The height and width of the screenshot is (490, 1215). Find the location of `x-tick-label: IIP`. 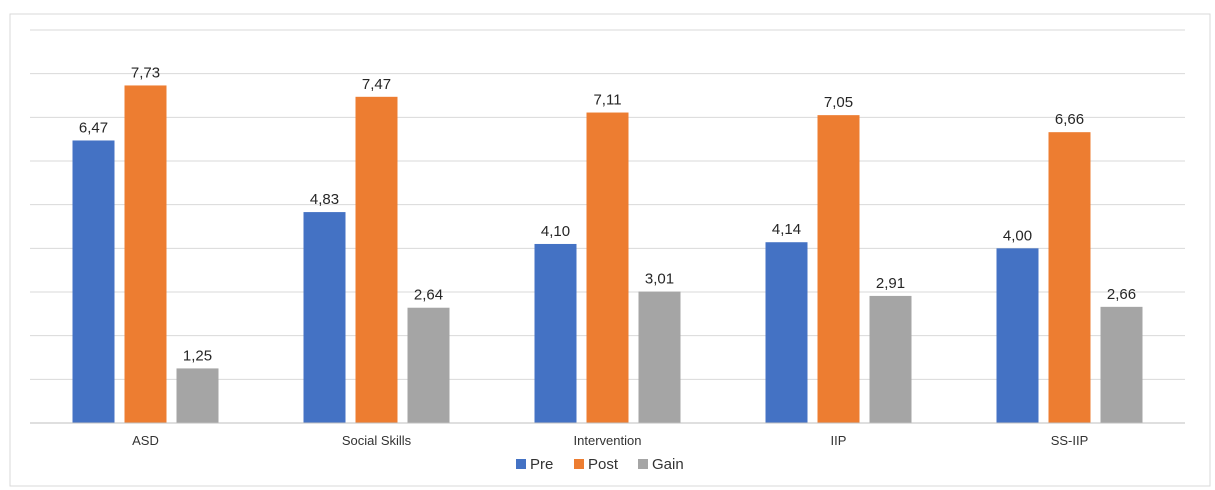

x-tick-label: IIP is located at coordinates (839, 440).